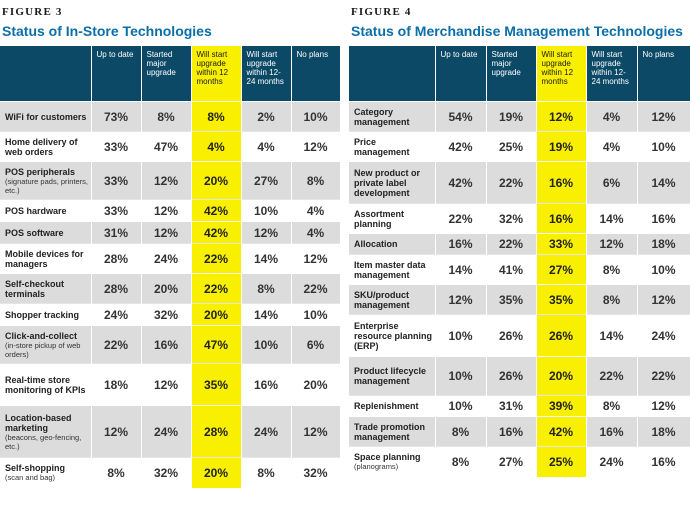  I want to click on value-cell-highlighted: 20%, so click(216, 314).